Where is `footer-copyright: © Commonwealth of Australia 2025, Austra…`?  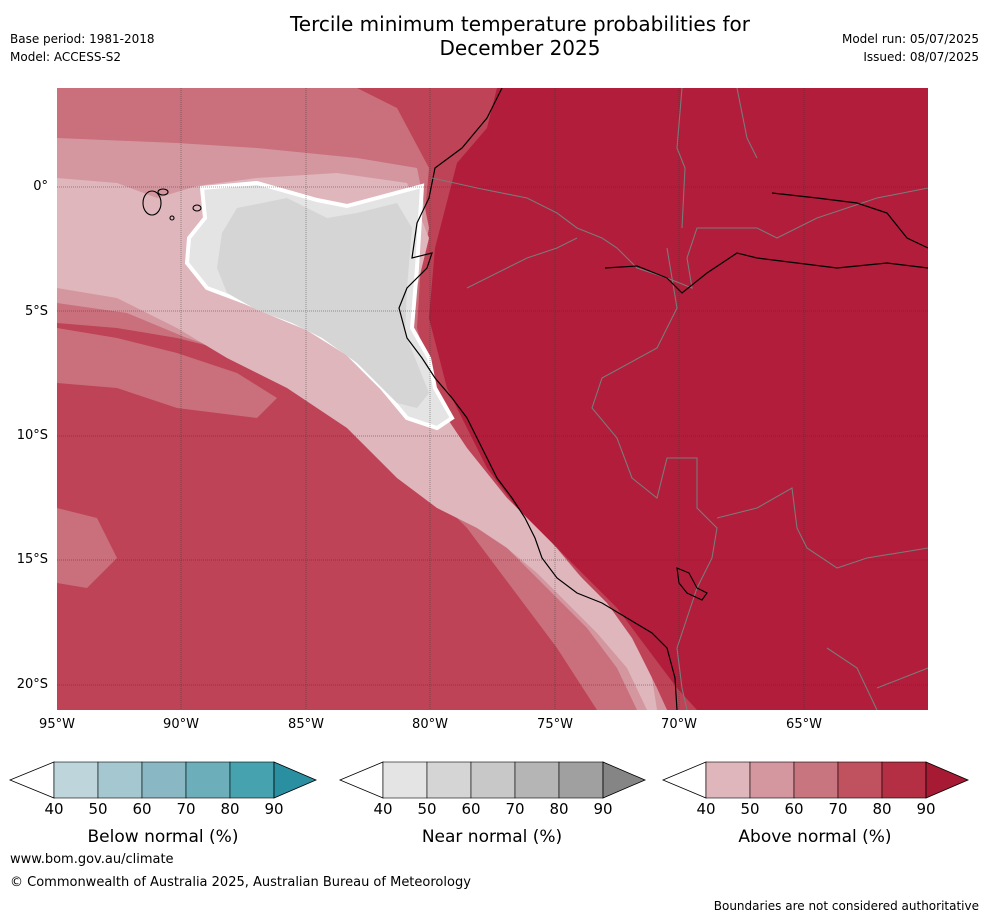 footer-copyright: © Commonwealth of Australia 2025, Austra… is located at coordinates (240, 882).